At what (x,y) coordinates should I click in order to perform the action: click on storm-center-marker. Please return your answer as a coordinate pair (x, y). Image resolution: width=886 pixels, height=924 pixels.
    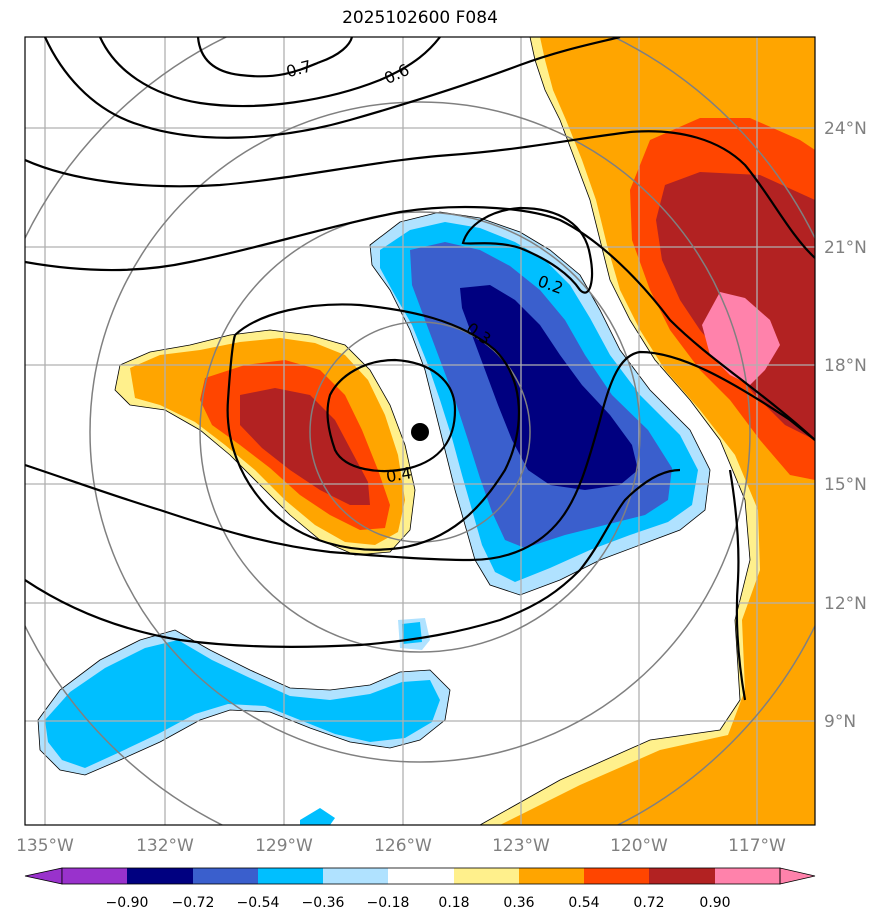
    Looking at the image, I should click on (420, 432).